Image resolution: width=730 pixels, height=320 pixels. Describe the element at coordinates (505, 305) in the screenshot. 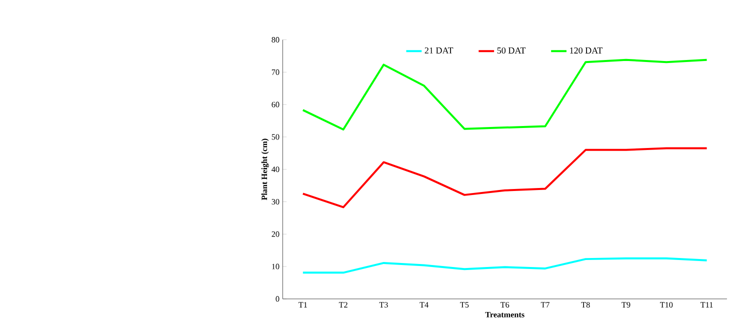

I see `x-tick-label: T6` at that location.